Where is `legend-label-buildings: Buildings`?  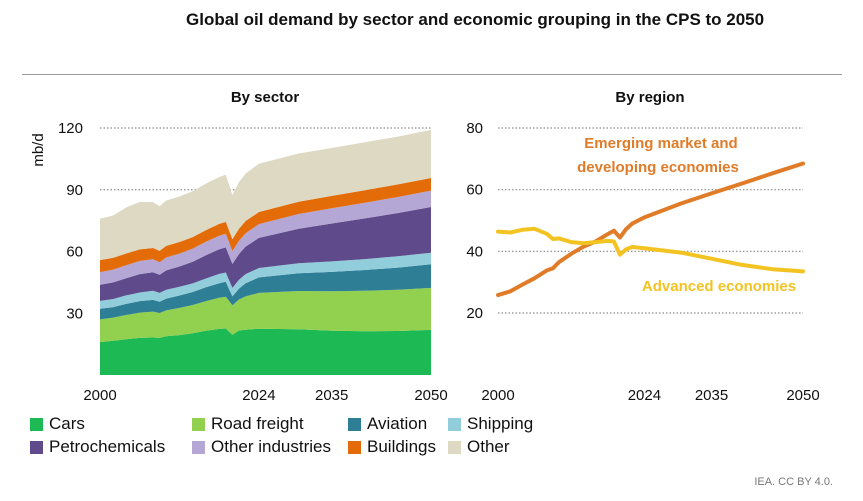
legend-label-buildings: Buildings is located at coordinates (401, 446).